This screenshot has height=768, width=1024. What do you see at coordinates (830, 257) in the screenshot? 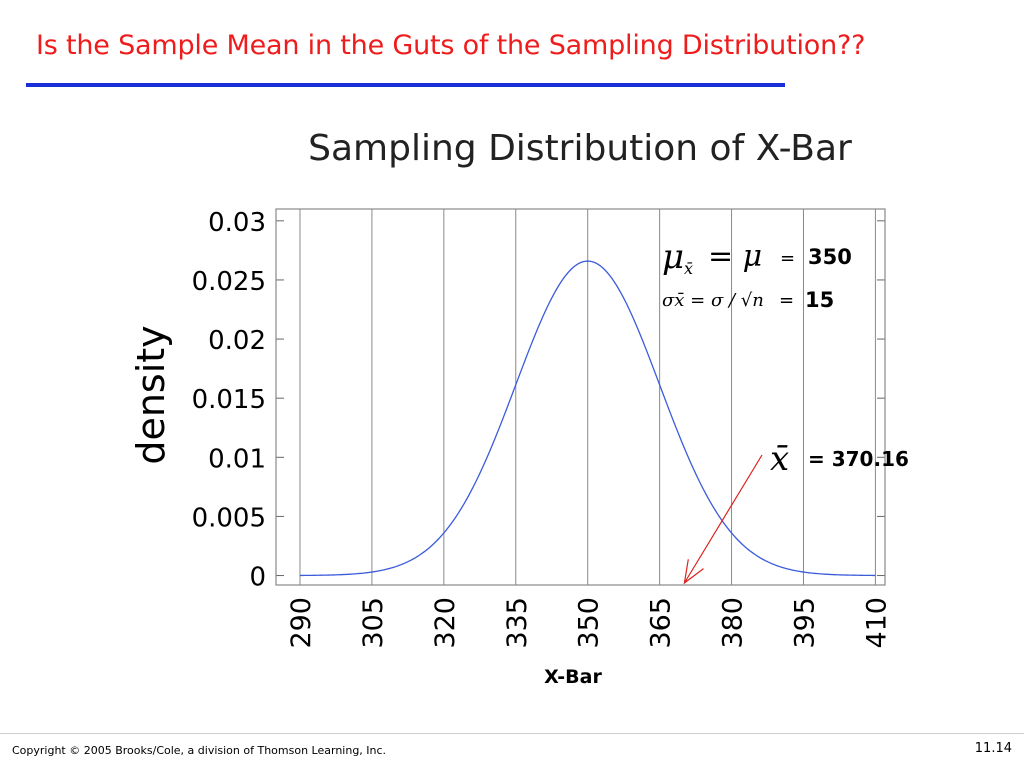
I see `mean-value: 350` at bounding box center [830, 257].